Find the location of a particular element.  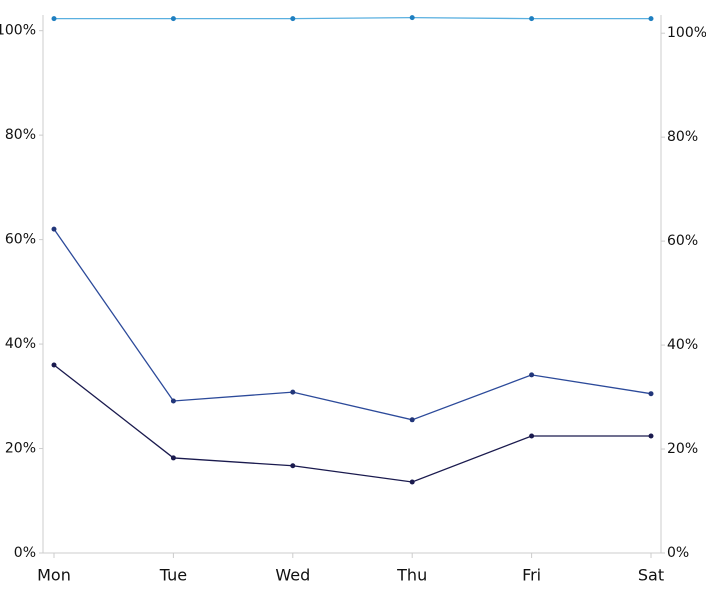

y-tick-label: 0% is located at coordinates (25, 553).